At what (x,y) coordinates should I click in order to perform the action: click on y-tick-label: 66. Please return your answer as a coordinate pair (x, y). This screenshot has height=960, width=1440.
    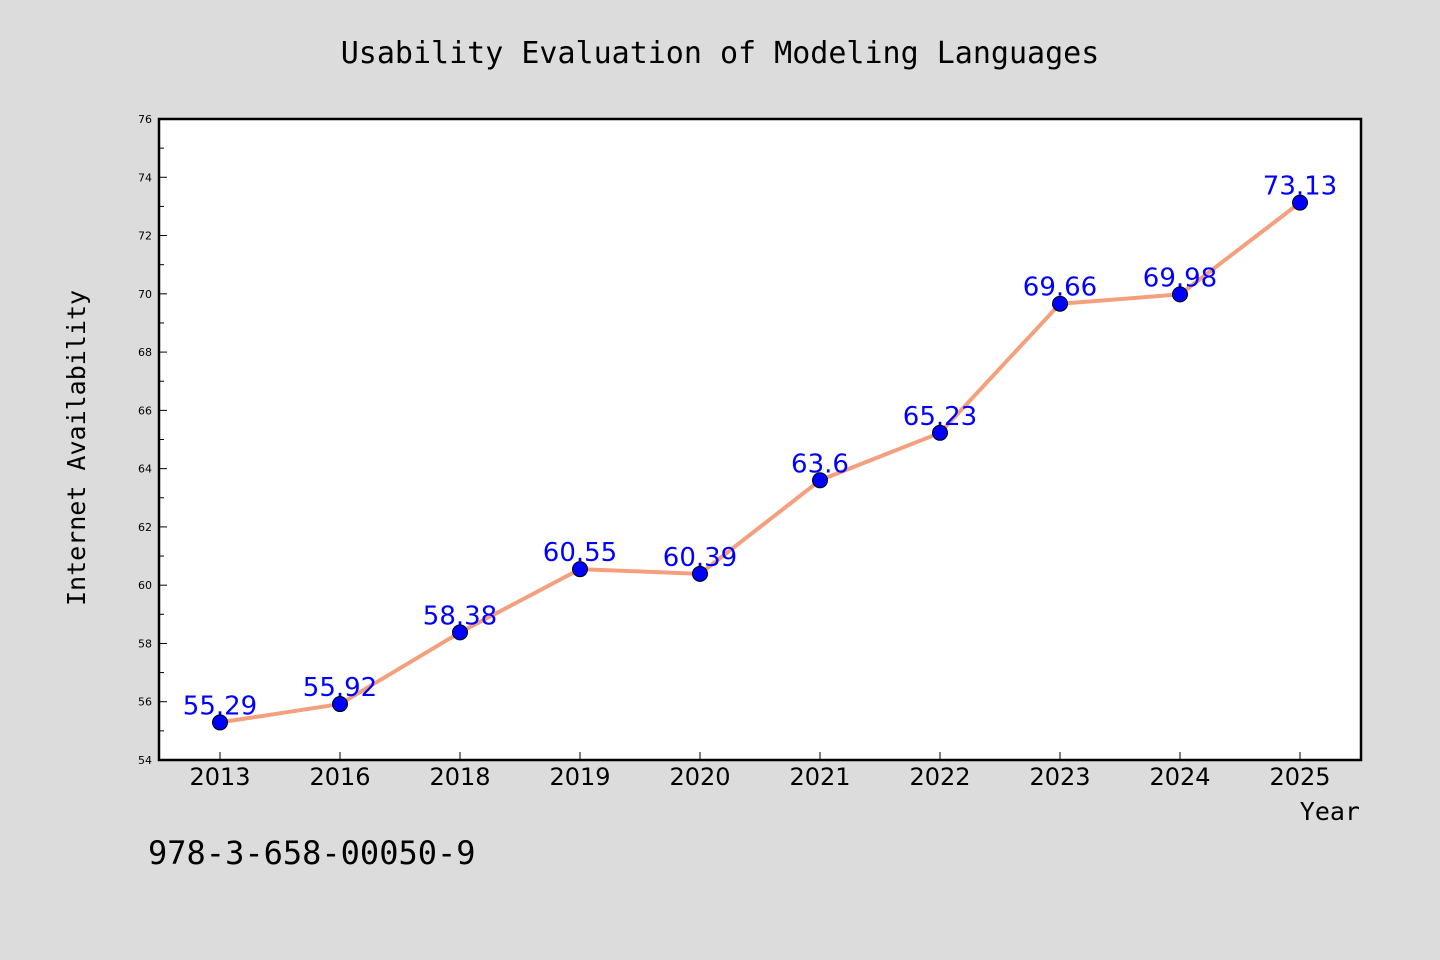
    Looking at the image, I should click on (145, 410).